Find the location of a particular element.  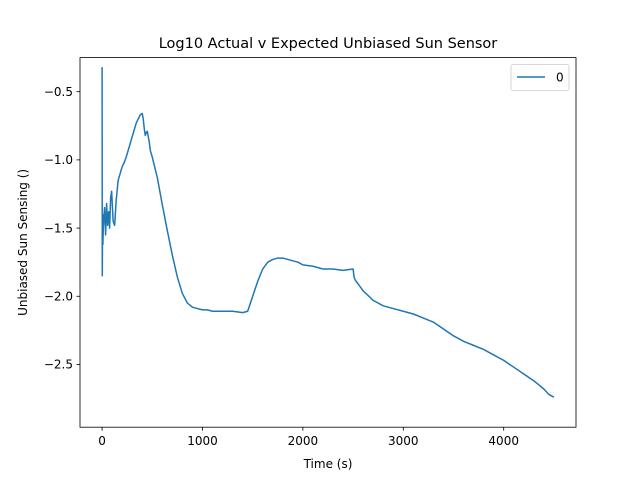

y-axis-ticks: −0.5 −1.0 −1.5 −2.0 −2.5 is located at coordinates (62, 228).